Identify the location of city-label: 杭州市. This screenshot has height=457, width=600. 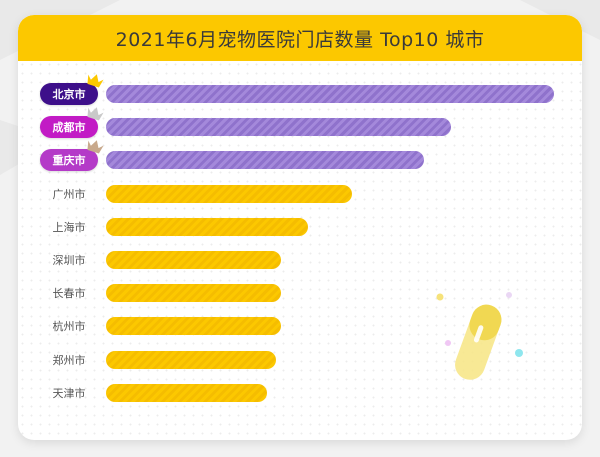
(69, 327).